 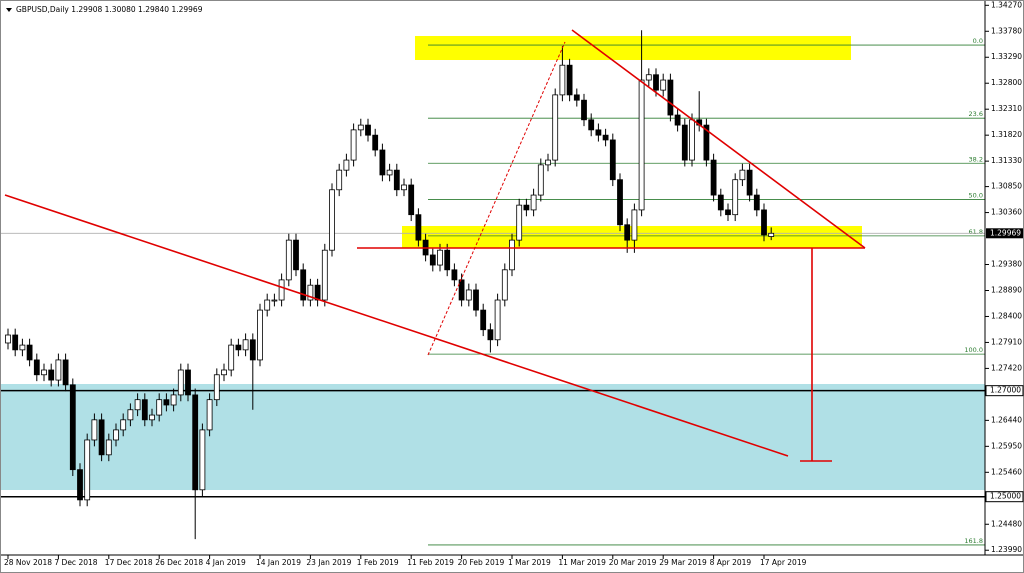 I want to click on y-tick-label: 1.27910, so click(x=1006, y=341).